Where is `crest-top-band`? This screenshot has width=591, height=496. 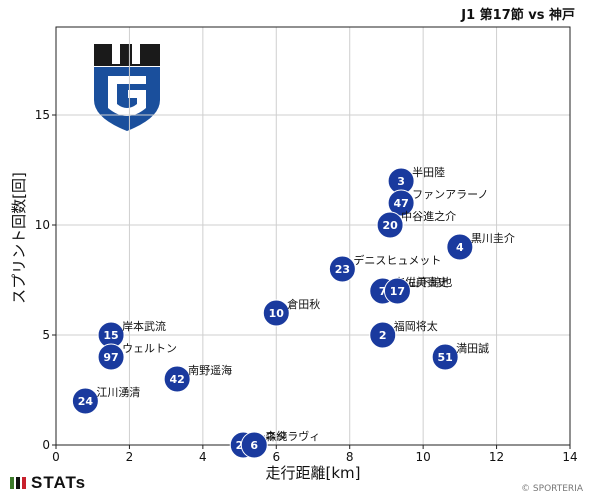 crest-top-band is located at coordinates (127, 55).